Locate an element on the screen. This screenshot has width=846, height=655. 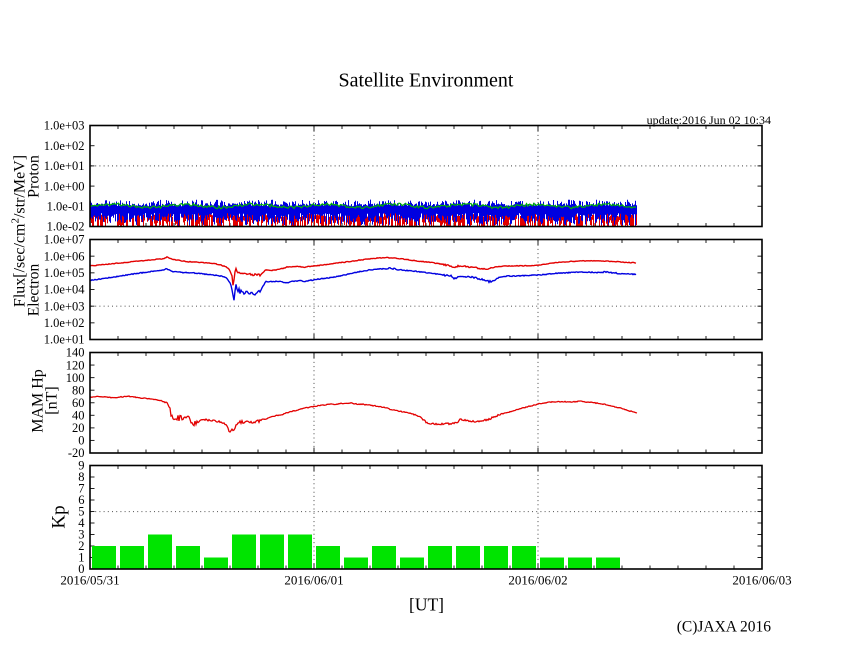
svg-text: 1 is located at coordinates (81, 558).